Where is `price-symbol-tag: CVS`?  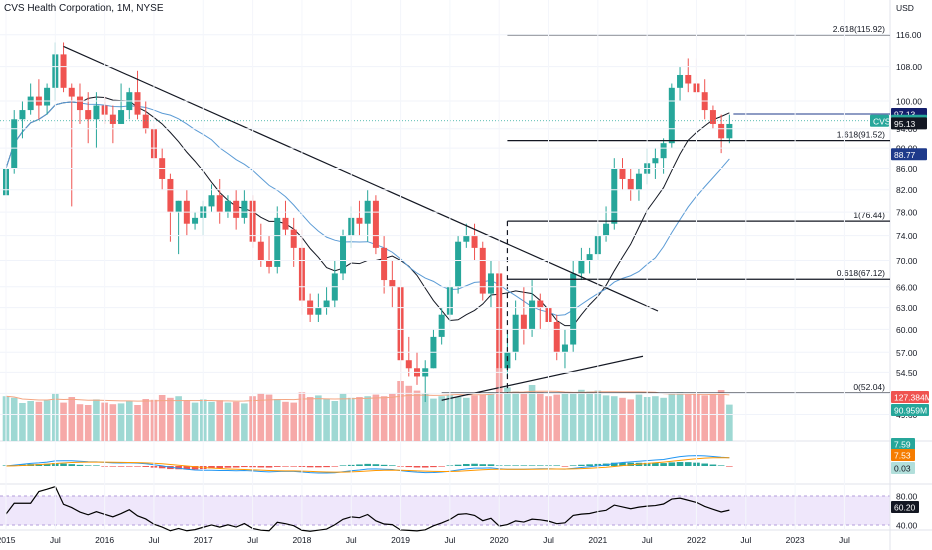
price-symbol-tag: CVS is located at coordinates (882, 121).